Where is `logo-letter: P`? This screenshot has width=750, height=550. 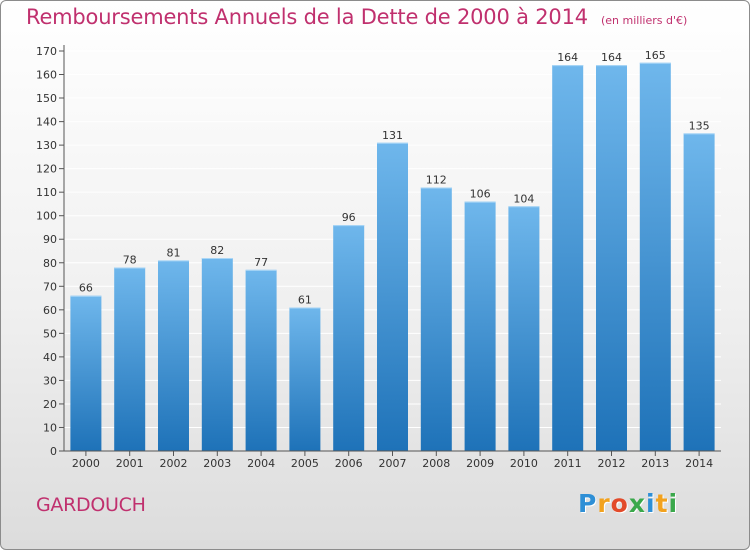 logo-letter: P is located at coordinates (588, 503).